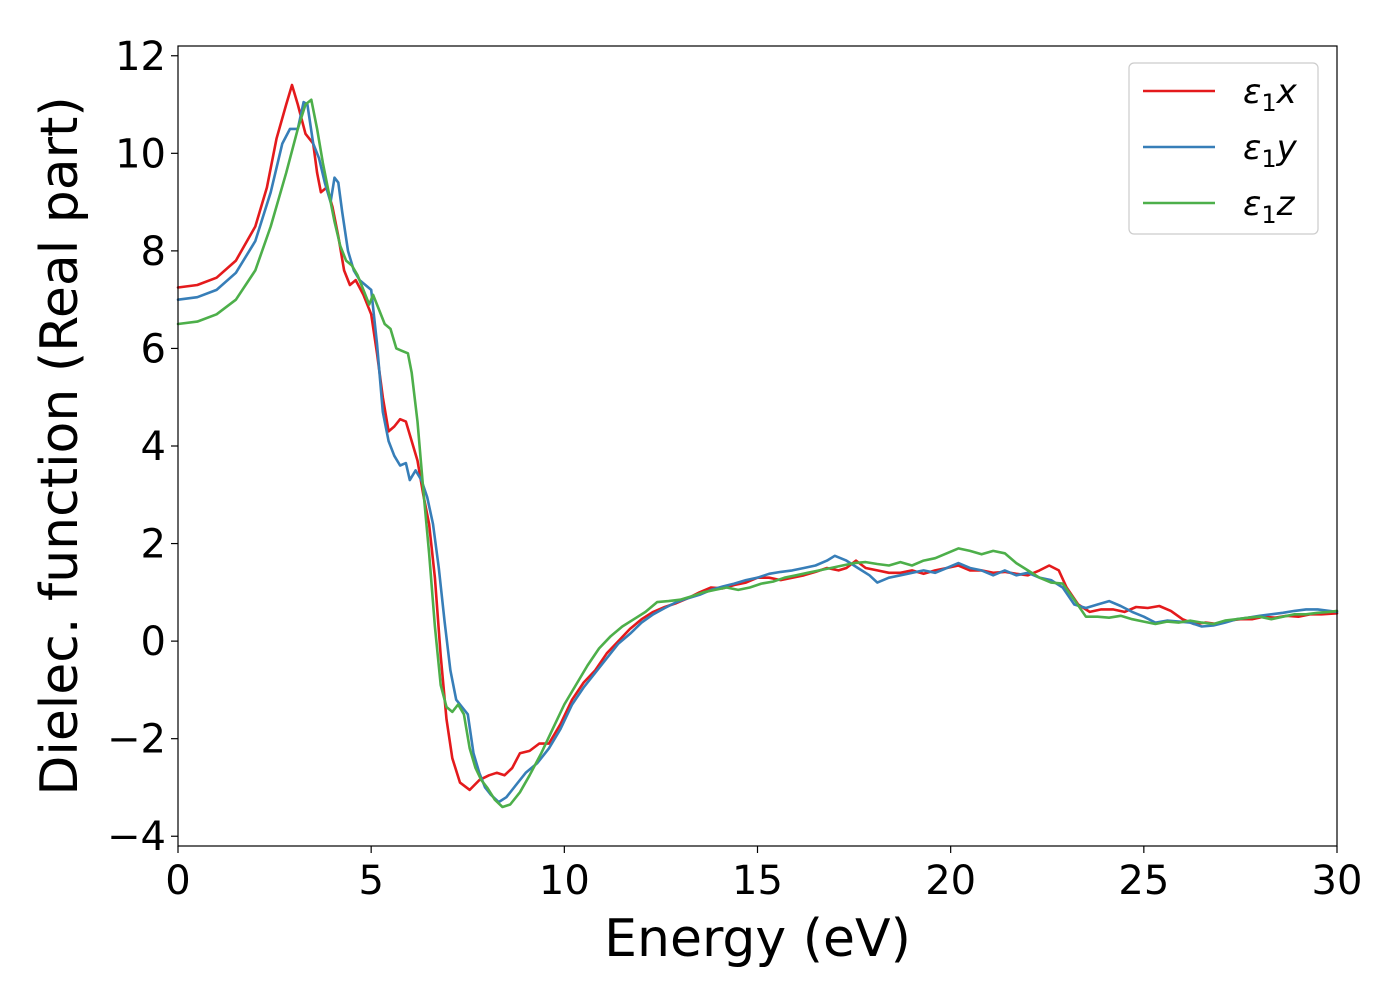  Describe the element at coordinates (564, 881) in the screenshot. I see `x-tick-label: 10` at that location.